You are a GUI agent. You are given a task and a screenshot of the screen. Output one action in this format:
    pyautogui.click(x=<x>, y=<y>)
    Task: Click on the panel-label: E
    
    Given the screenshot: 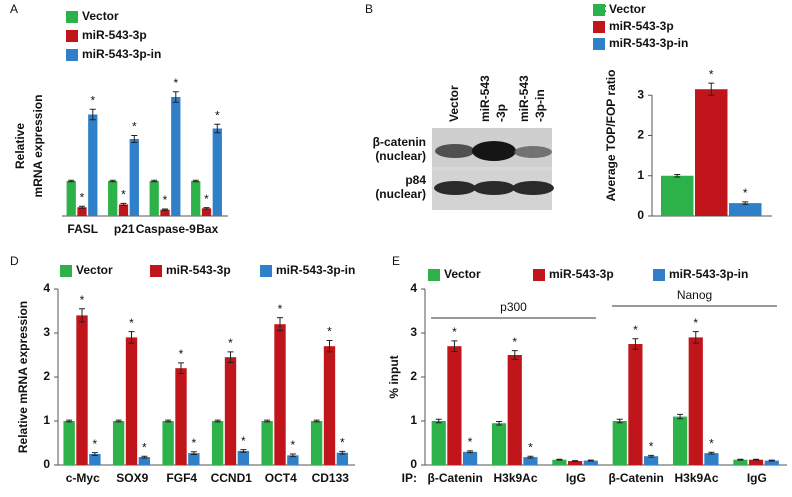 What is the action you would take?
    pyautogui.click(x=396, y=261)
    